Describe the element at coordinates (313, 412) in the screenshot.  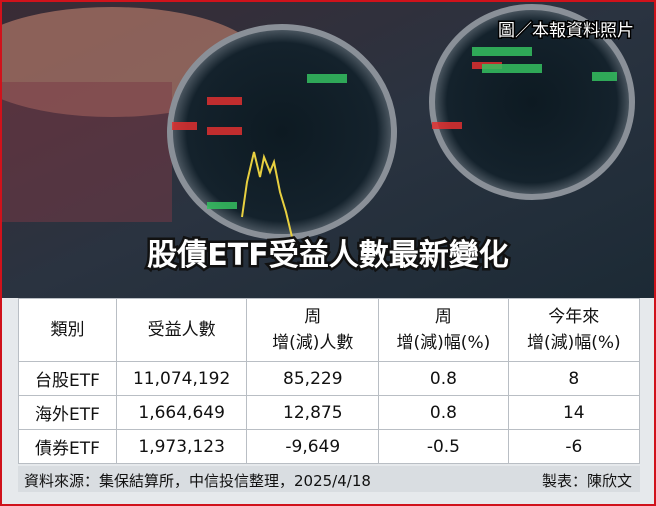
I see `table-cell: 12,875` at that location.